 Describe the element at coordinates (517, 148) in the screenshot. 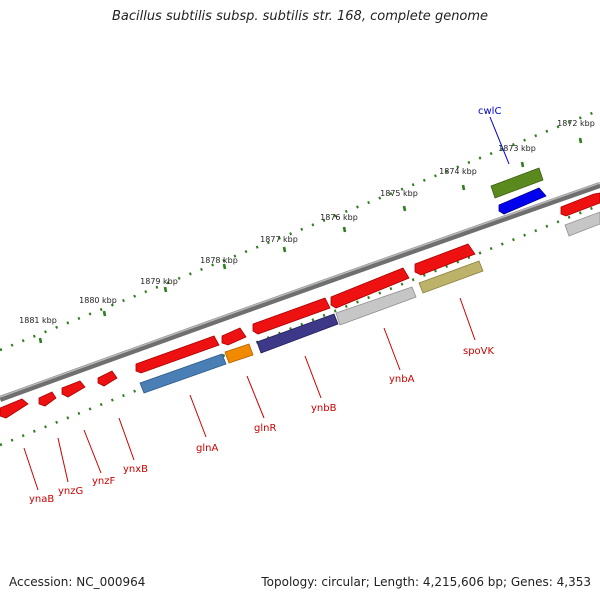

I see `kbp-label: 1873 kbp` at that location.